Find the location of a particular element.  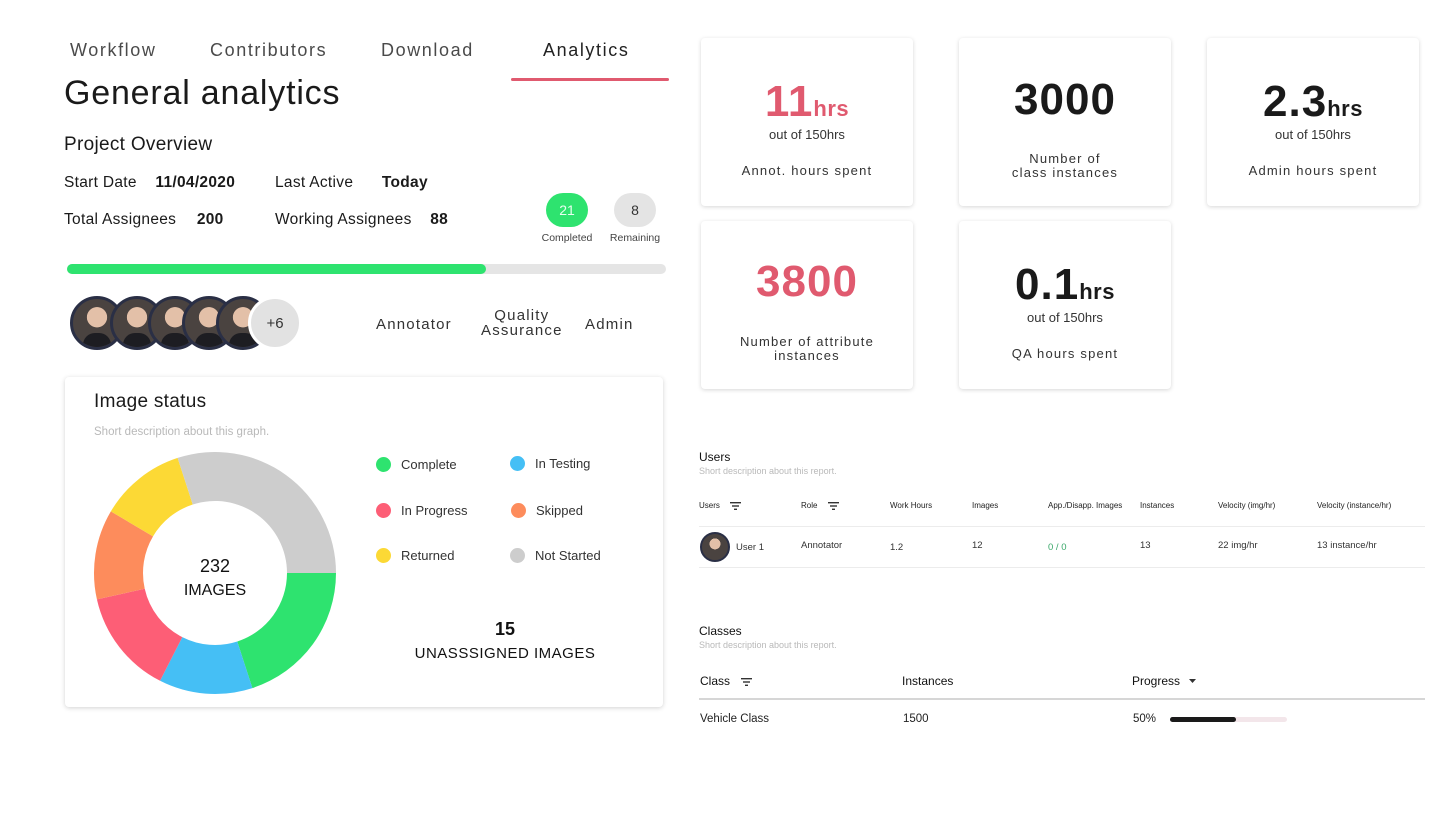

user-app-disapp-images: 0 / 0 is located at coordinates (1057, 547).